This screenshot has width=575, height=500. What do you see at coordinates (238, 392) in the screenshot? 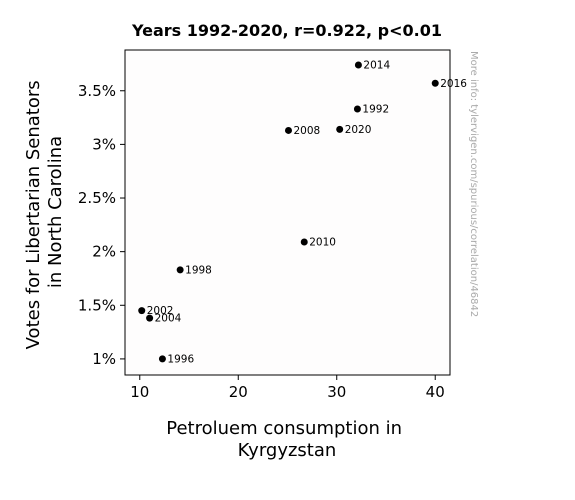
I see `x-tick-label: 20` at bounding box center [238, 392].